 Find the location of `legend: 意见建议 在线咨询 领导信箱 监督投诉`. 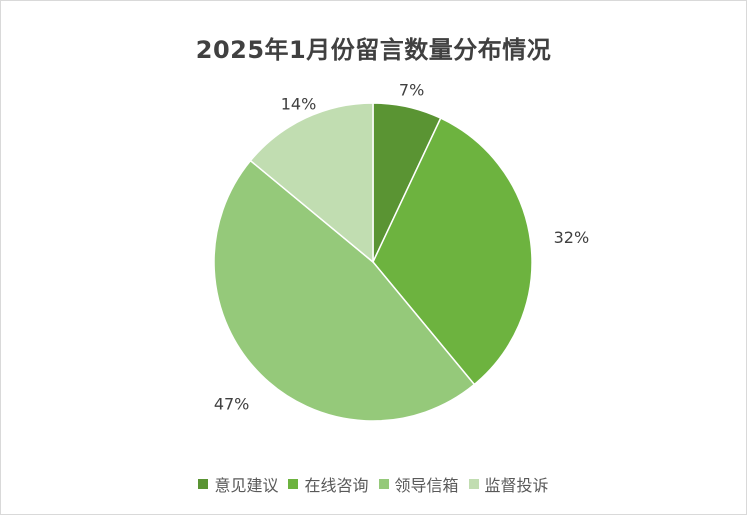

legend: 意见建议 在线咨询 领导信箱 监督投诉 is located at coordinates (373, 484).